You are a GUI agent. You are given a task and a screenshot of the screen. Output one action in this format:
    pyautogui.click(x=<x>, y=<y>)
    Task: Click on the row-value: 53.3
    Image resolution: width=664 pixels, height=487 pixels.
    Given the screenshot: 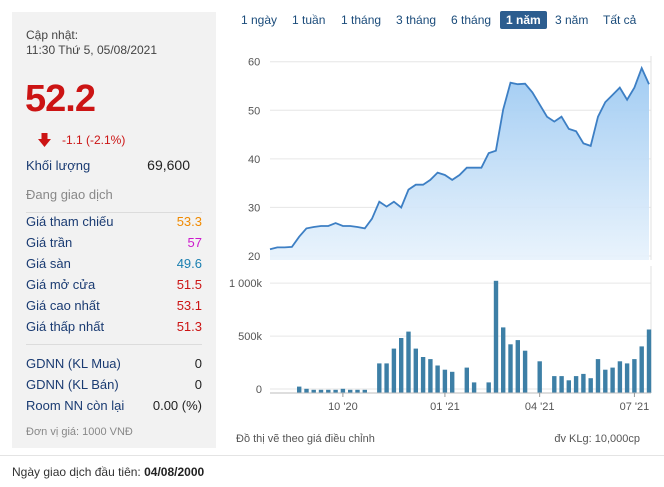 What is the action you would take?
    pyautogui.click(x=189, y=221)
    